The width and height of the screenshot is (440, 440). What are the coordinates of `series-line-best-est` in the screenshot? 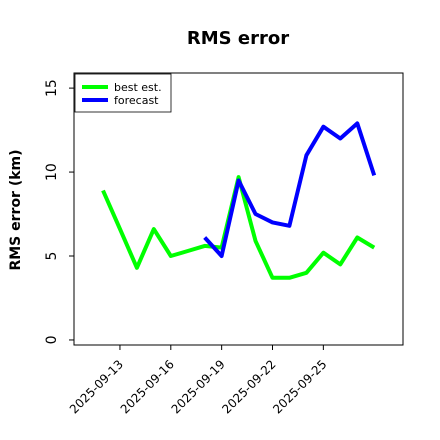 It's located at (238, 227).